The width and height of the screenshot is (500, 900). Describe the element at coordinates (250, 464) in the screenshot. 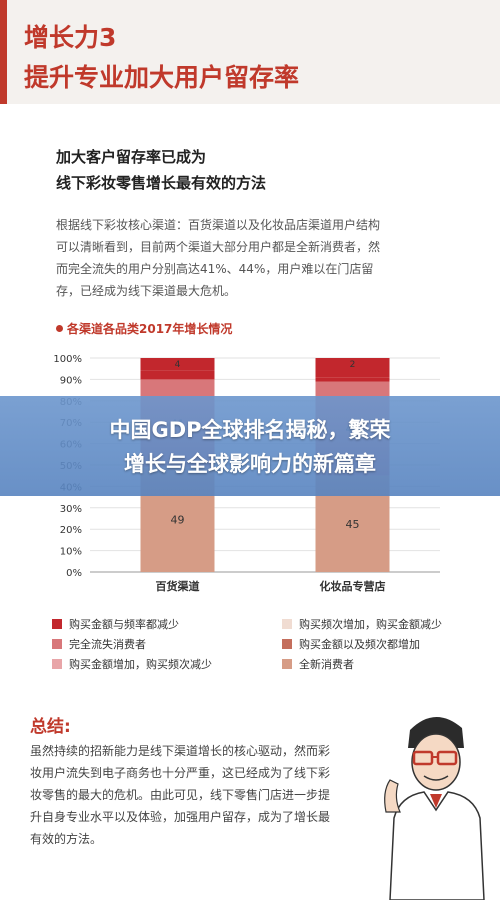

I see `banner-line2: 增长与全球影响力的新篇章` at that location.